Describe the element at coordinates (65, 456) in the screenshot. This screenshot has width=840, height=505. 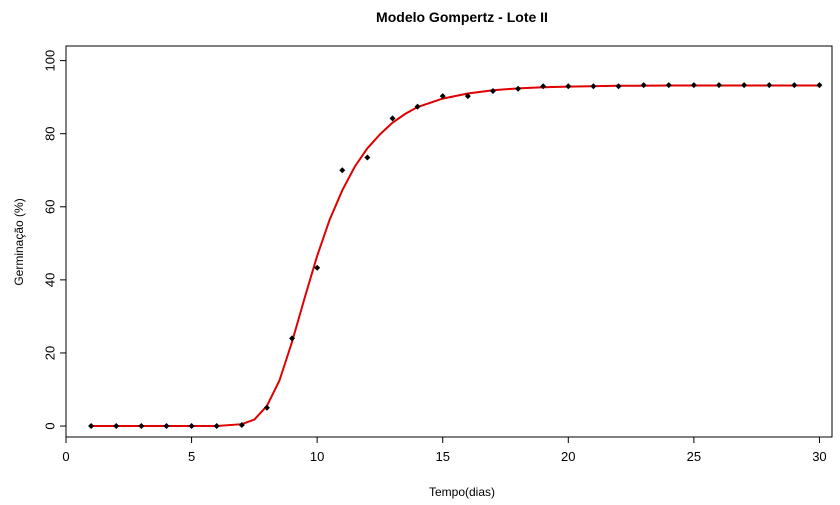
I see `x-tick-label: 0` at that location.